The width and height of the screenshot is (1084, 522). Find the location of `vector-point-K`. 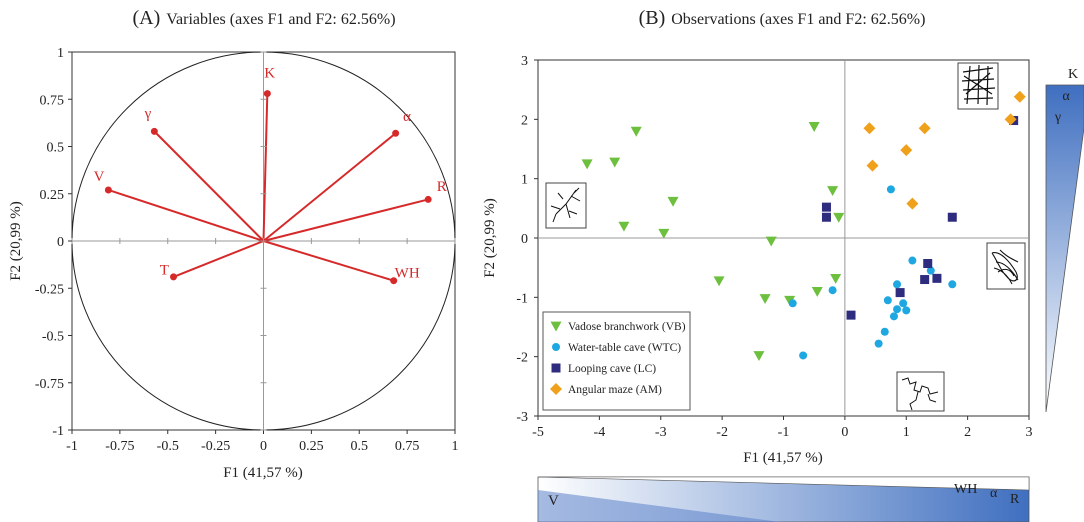

vector-point-K is located at coordinates (267, 94).